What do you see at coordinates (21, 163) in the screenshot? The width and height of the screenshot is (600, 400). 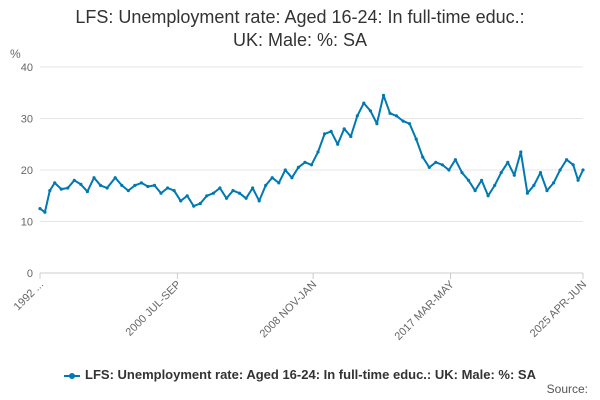 I see `y-axis: % 0 10 20 30 40` at bounding box center [21, 163].